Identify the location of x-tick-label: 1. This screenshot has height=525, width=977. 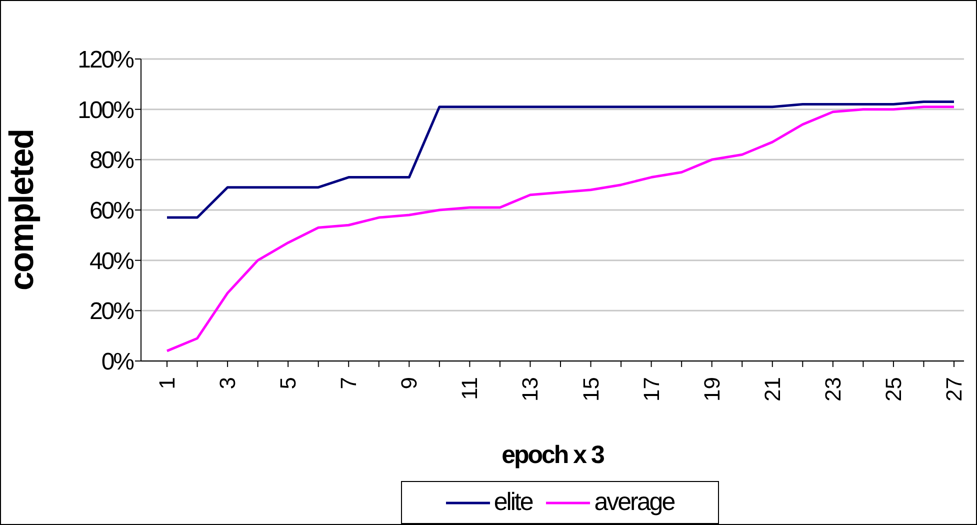
(167, 383).